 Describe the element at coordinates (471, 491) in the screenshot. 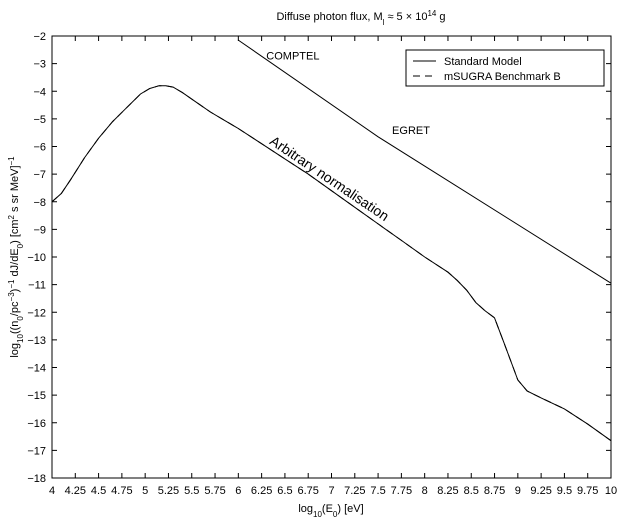

I see `x-tick-label: 8.5` at that location.